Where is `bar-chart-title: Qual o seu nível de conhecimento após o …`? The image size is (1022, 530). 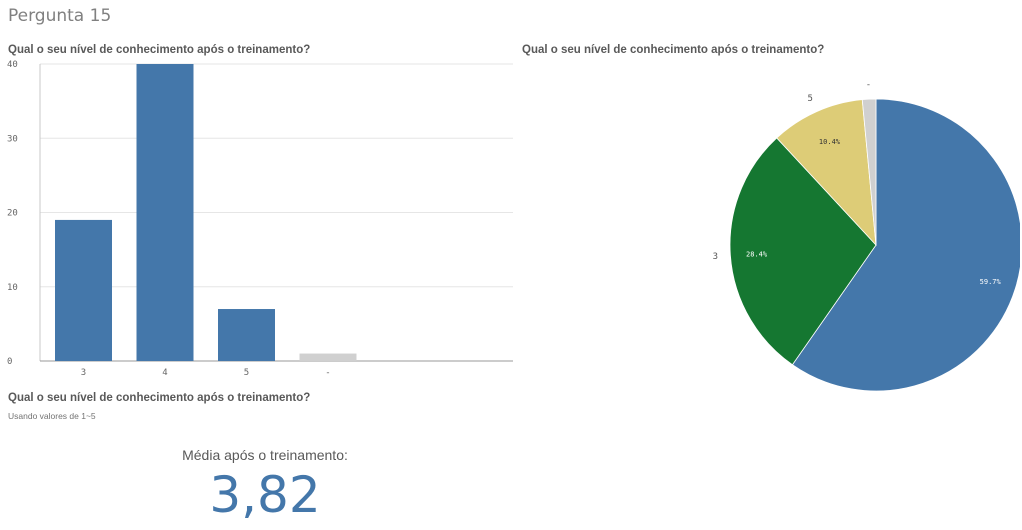 bar-chart-title: Qual o seu nível de conhecimento após o … is located at coordinates (159, 50).